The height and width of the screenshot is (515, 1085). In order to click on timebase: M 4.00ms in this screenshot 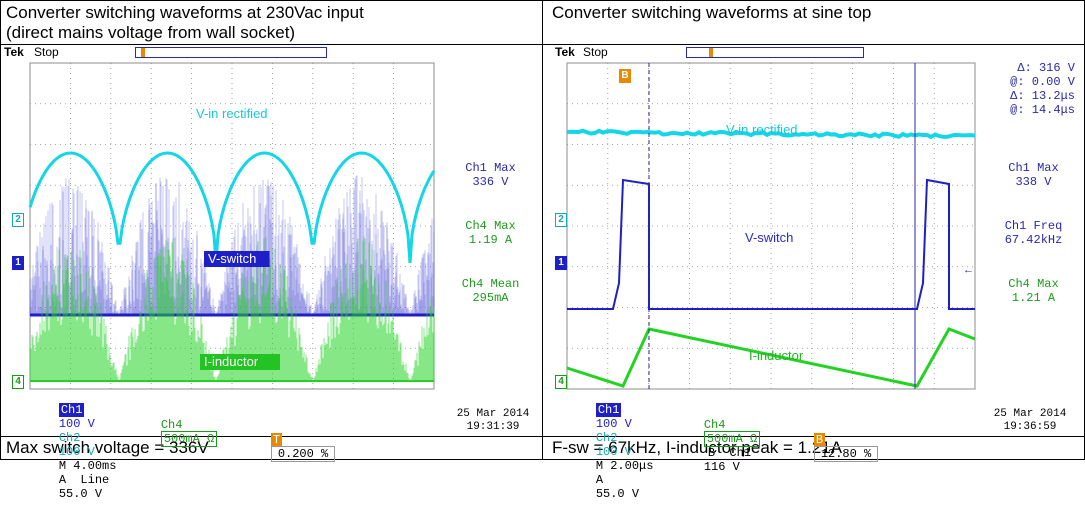, I will do `click(88, 466)`.